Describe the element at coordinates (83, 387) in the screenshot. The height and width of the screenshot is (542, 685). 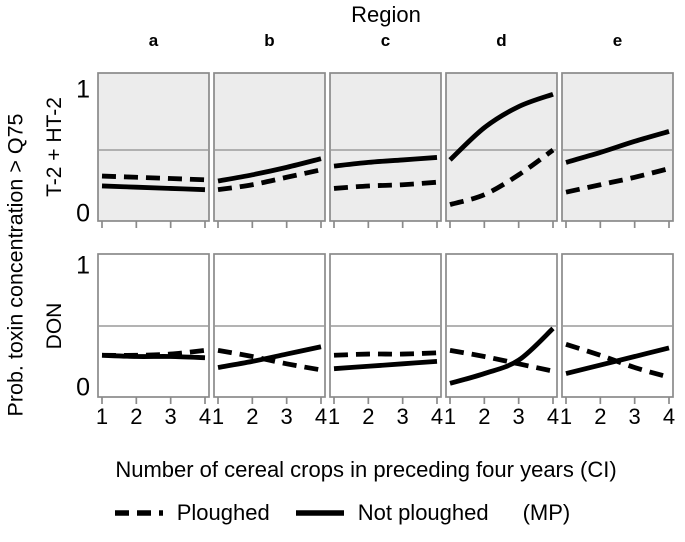
I see `y-tick-0-bottom: 0` at that location.